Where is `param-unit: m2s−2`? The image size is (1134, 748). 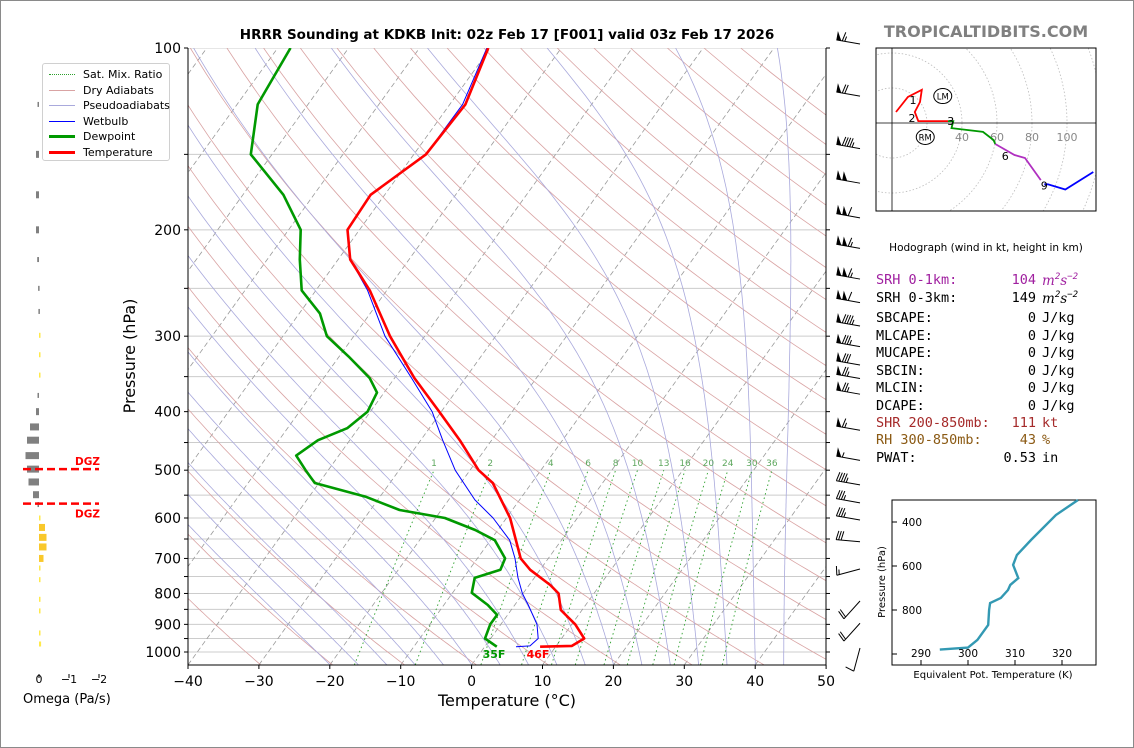
param-unit: m2s−2 is located at coordinates (1060, 298).